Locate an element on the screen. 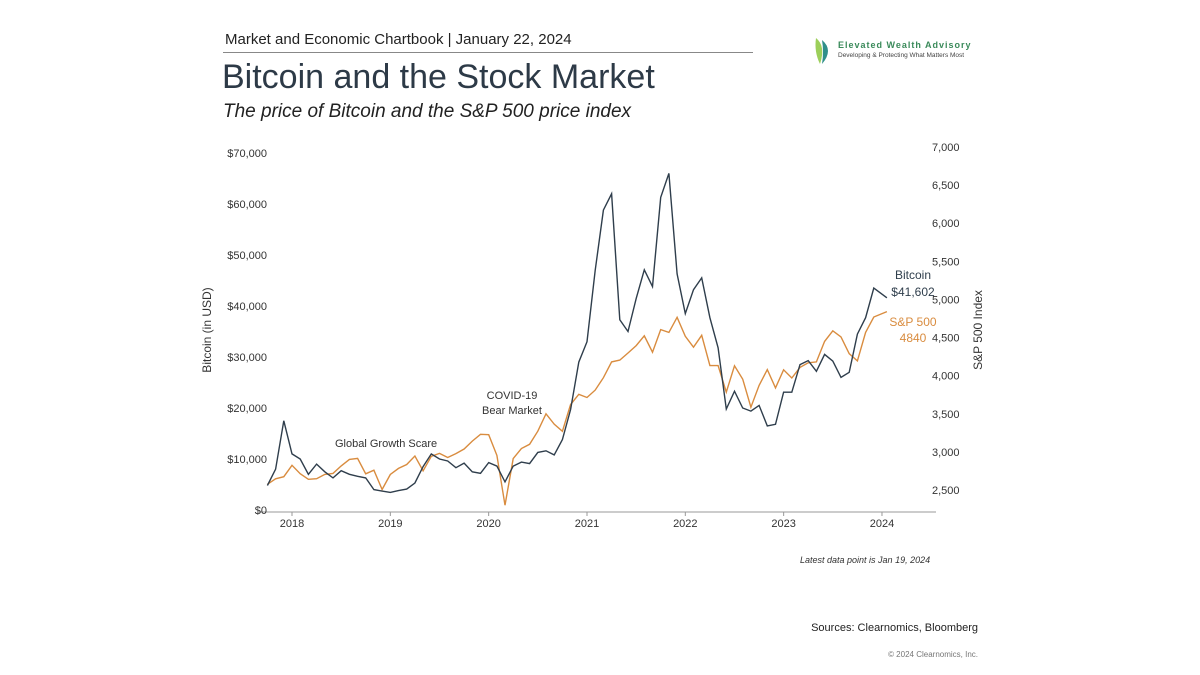 The height and width of the screenshot is (675, 1200). y-left-tick-label: $0 is located at coordinates (261, 511).